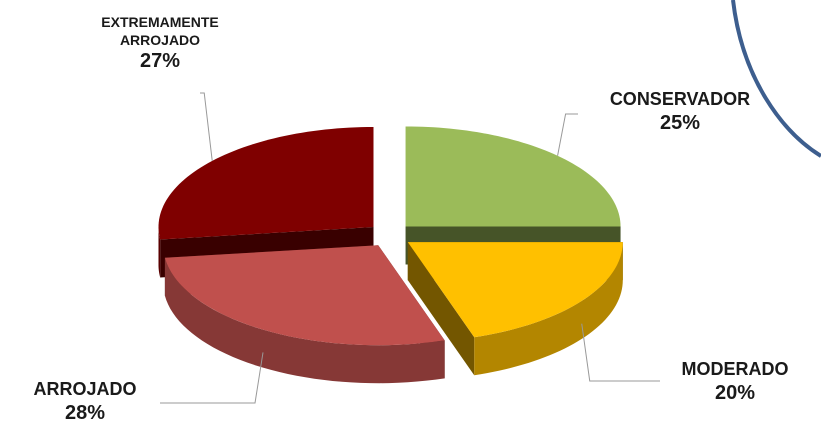 This screenshot has height=438, width=821. I want to click on data-label: ARROJADO 28%, so click(85, 402).